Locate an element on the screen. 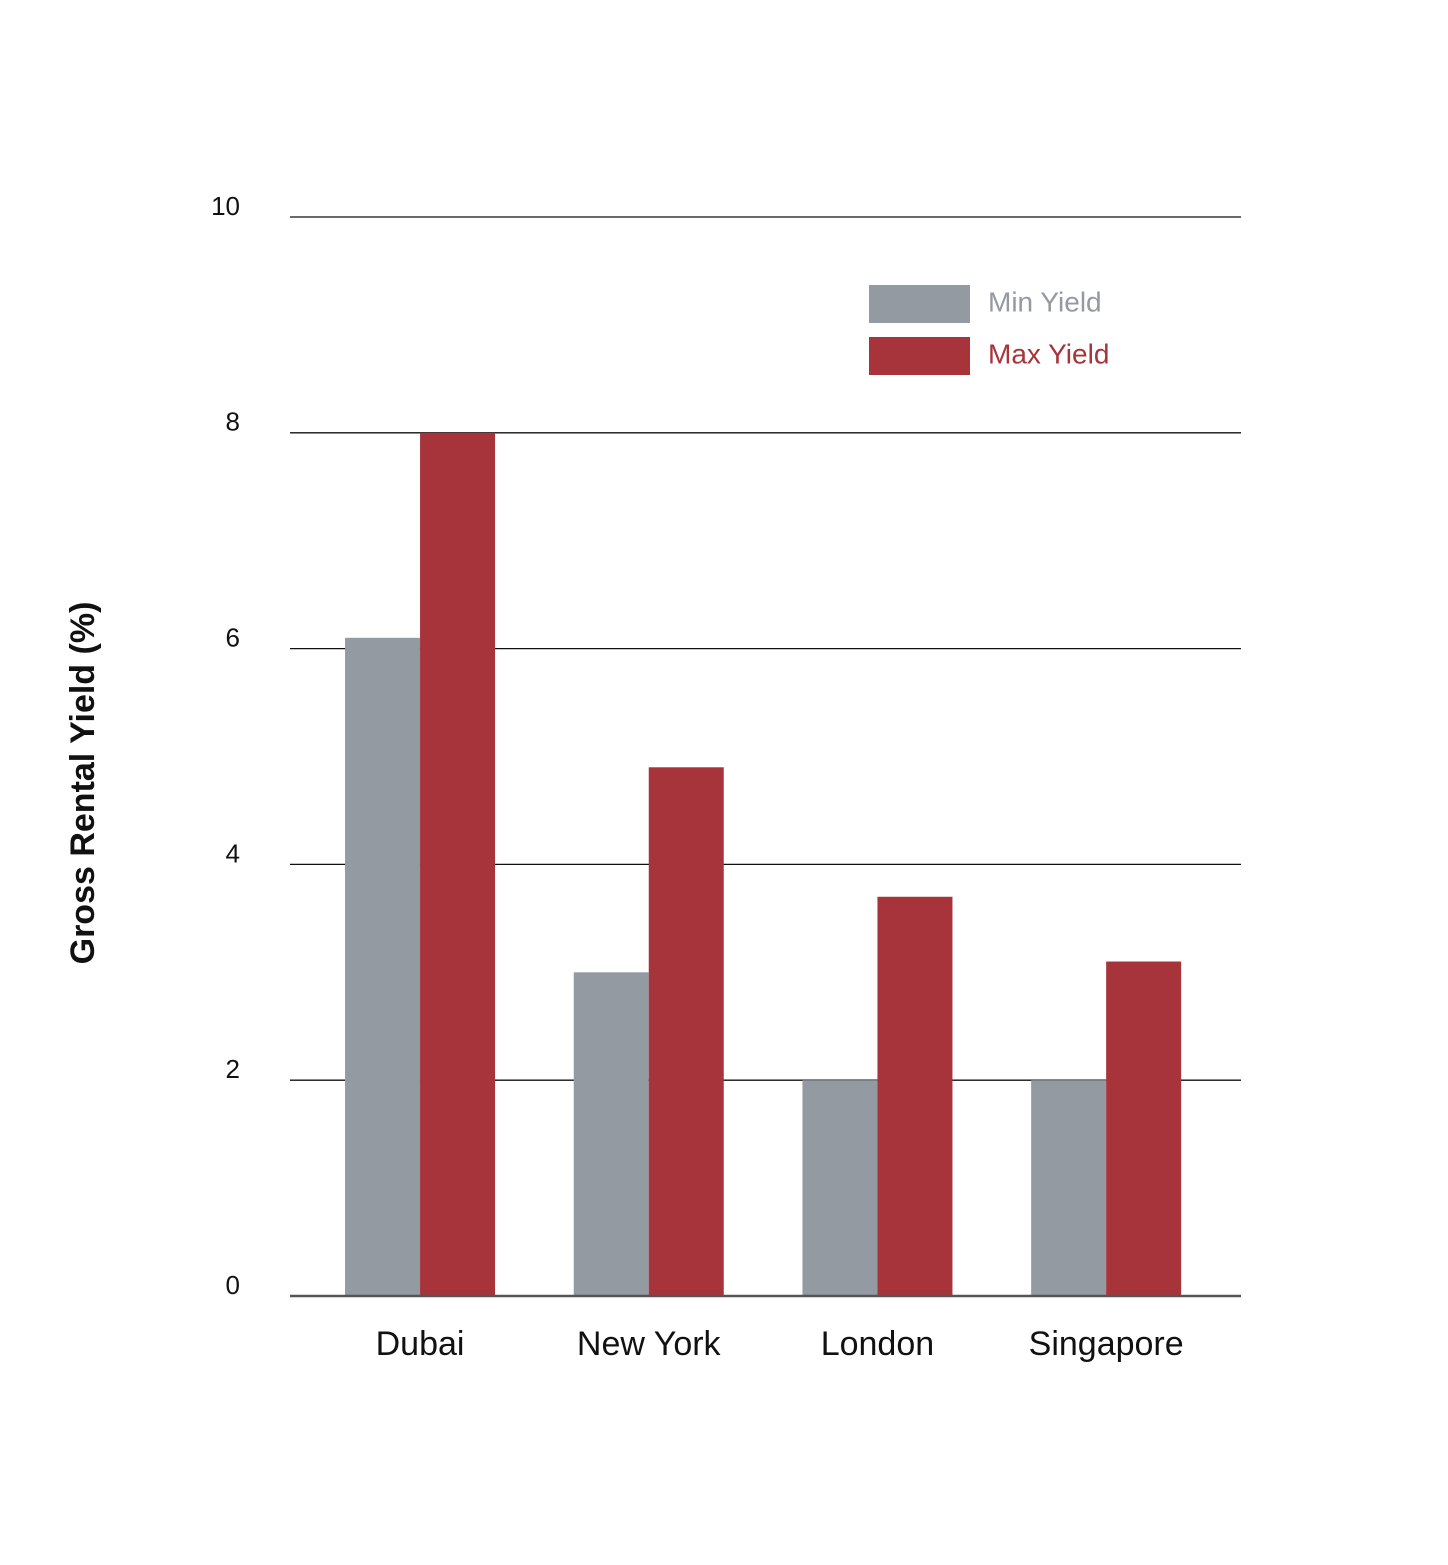  y-tick-label: 10 is located at coordinates (225, 206).